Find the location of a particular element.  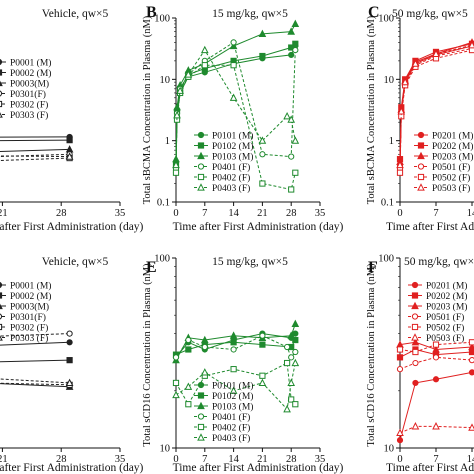

panel-a-legend-label: P0003(M) is located at coordinates (29, 84).